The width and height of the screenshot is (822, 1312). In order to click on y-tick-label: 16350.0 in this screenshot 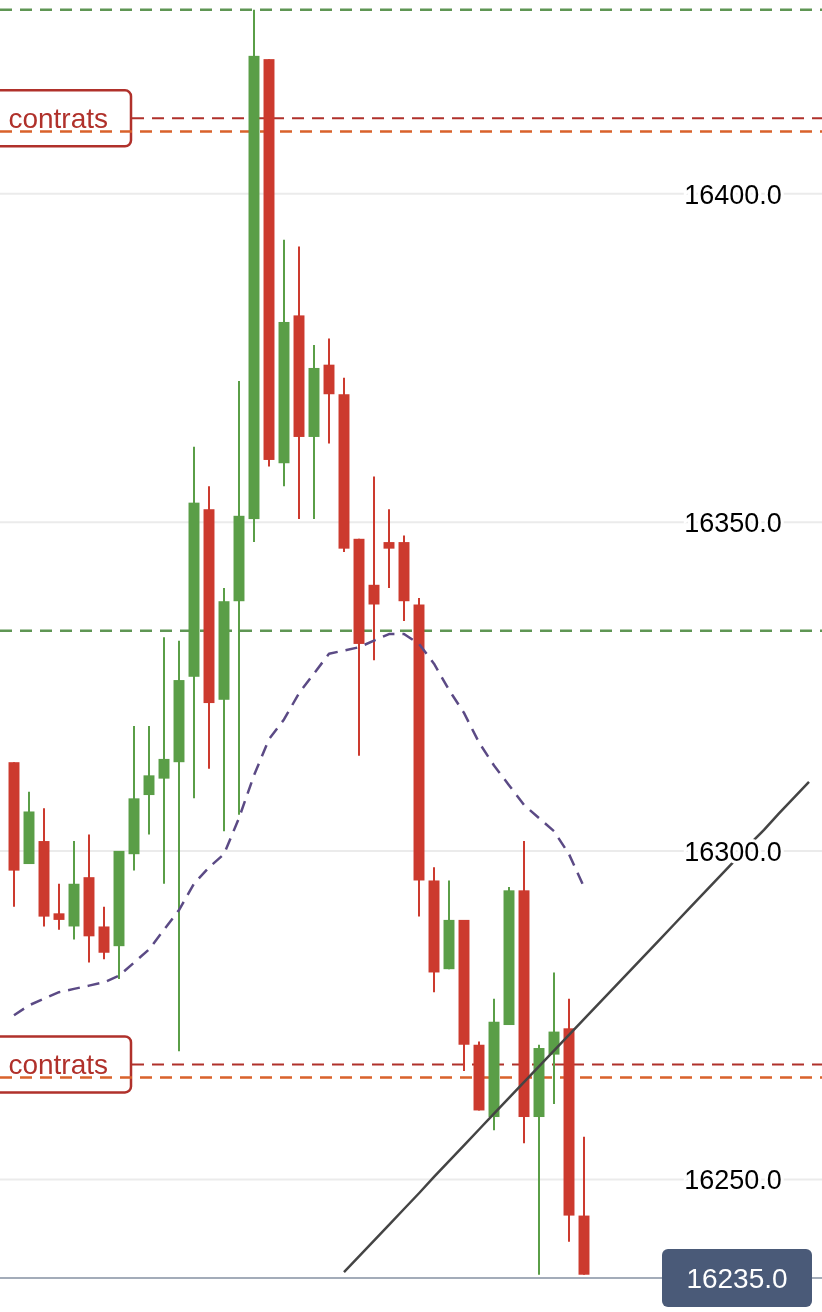, I will do `click(733, 523)`.